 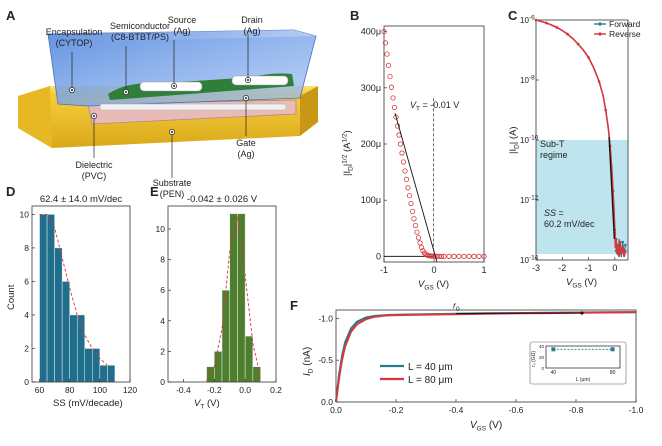 What do you see at coordinates (207, 404) in the screenshot?
I see `chart-e-xlabel: VT (V)` at bounding box center [207, 404].